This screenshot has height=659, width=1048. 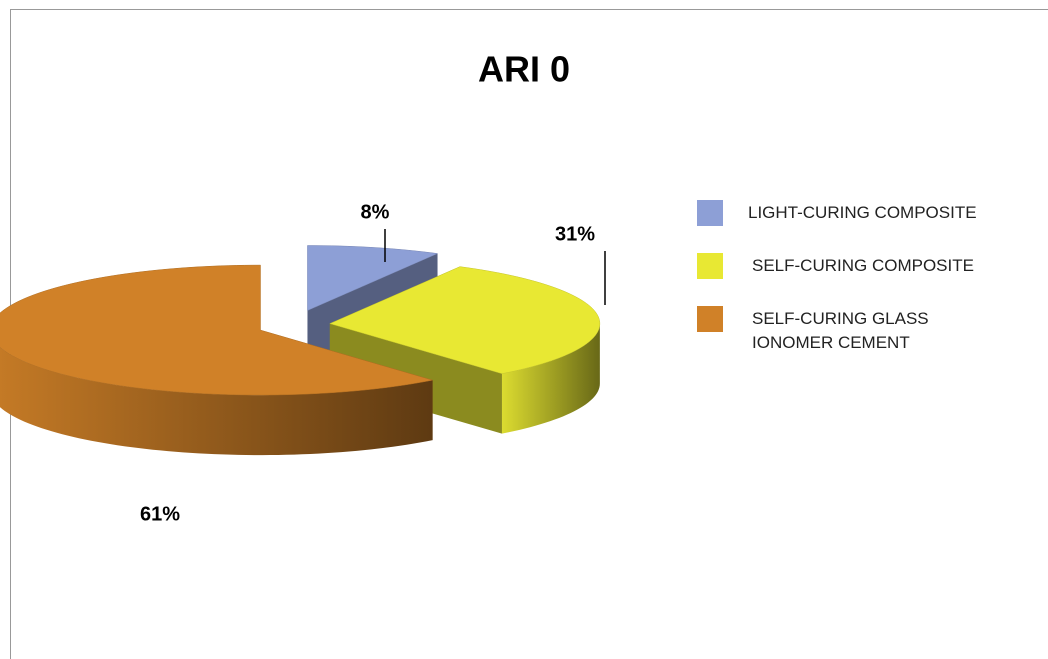 I want to click on chart-title: ARI 0, so click(x=524, y=69).